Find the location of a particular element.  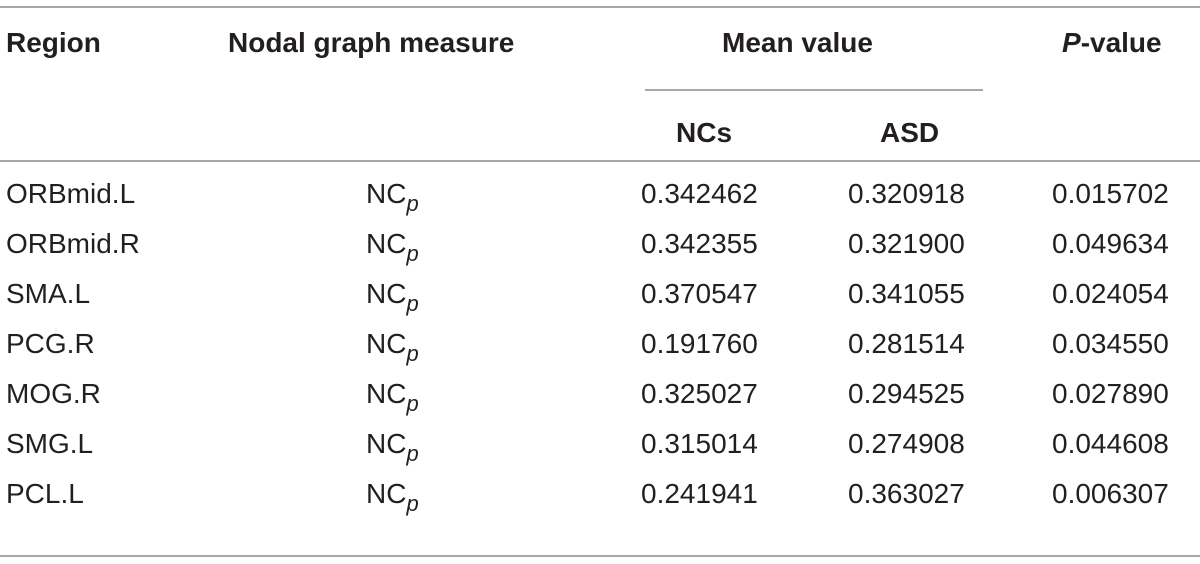

cell-region: PCL.L is located at coordinates (45, 493).